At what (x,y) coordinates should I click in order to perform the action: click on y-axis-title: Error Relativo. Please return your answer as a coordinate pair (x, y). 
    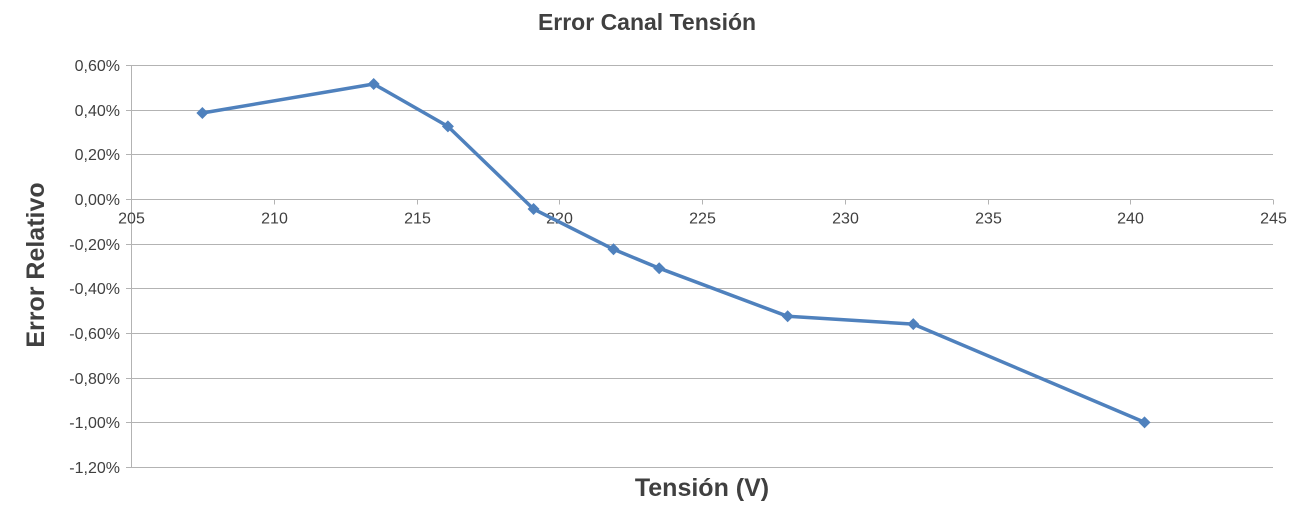
    Looking at the image, I should click on (36, 264).